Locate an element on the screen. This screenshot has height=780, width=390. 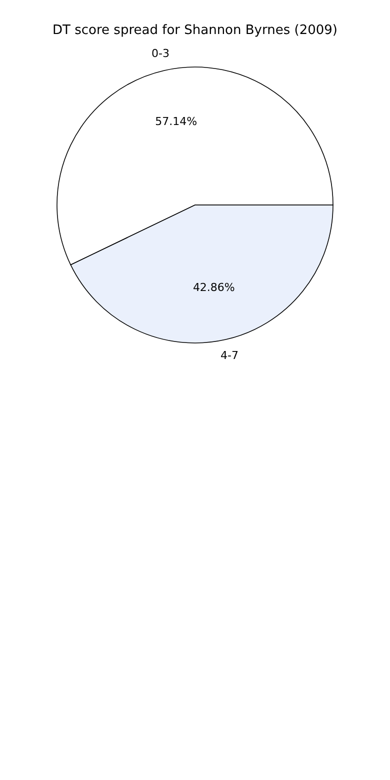
slice-label: 0-3 is located at coordinates (161, 53).